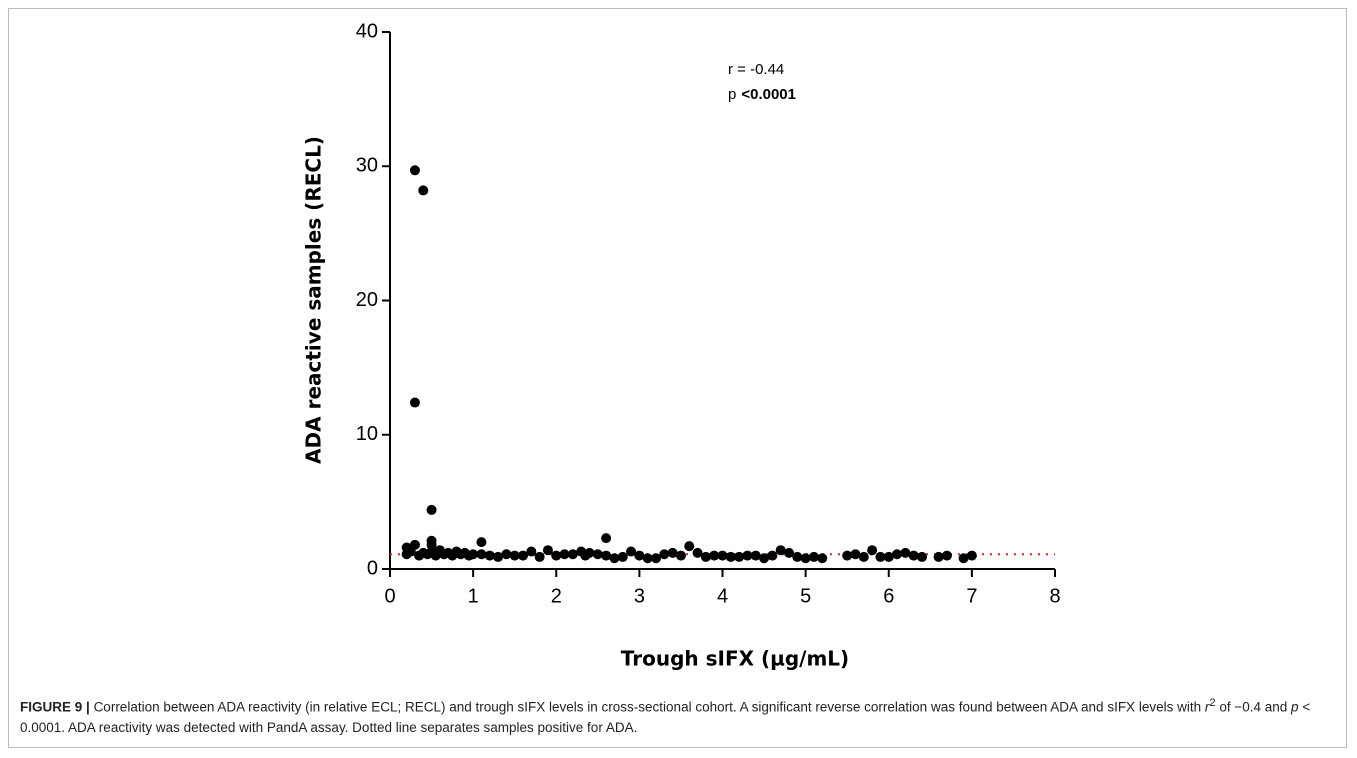  I want to click on x-tick-label: 3, so click(639, 596).